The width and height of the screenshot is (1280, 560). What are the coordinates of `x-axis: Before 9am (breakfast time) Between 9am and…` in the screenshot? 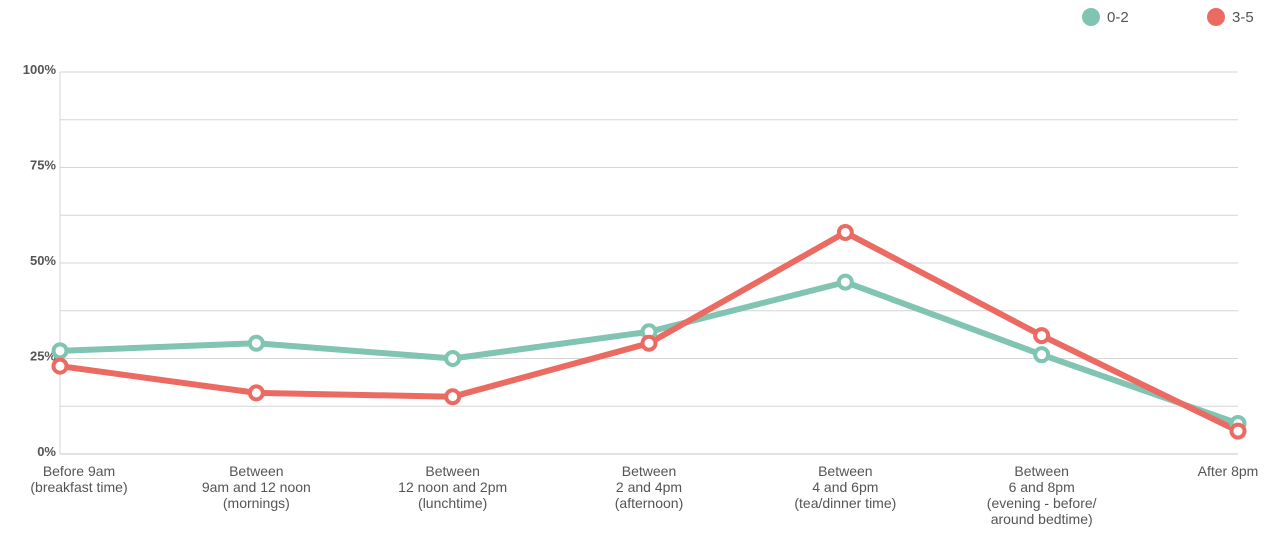 It's located at (644, 495).